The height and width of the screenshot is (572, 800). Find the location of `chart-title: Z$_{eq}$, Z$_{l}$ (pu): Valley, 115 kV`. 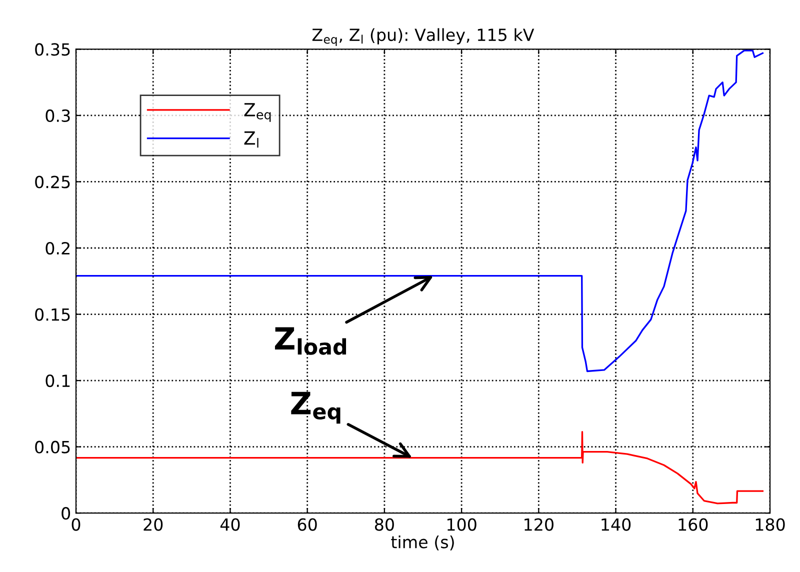

chart-title: Z$_{eq}$, Z$_{l}$ (pu): Valley, 115 kV is located at coordinates (423, 37).